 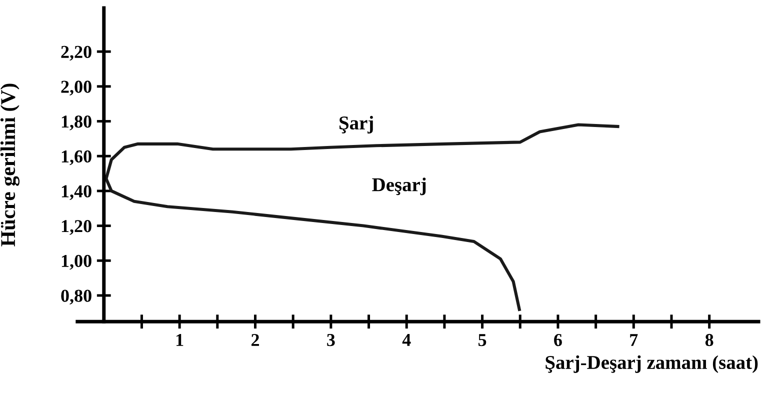 What do you see at coordinates (77, 227) in the screenshot?
I see `y-tick-label: 1,20` at bounding box center [77, 227].